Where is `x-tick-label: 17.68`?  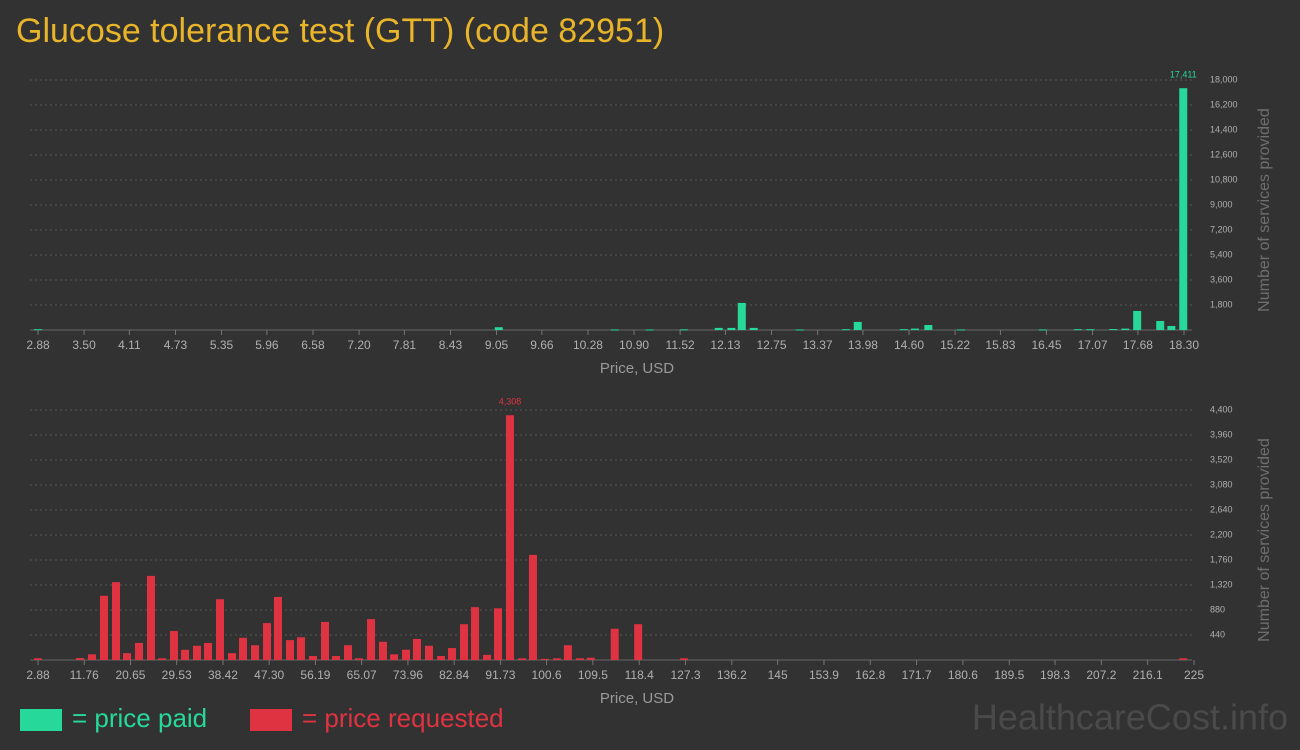 x-tick-label: 17.68 is located at coordinates (1138, 345).